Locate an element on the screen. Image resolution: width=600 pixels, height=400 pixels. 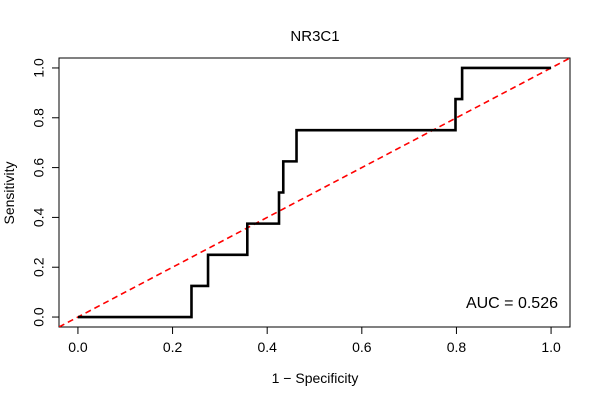
y-tick-label: 1.0 is located at coordinates (39, 68).